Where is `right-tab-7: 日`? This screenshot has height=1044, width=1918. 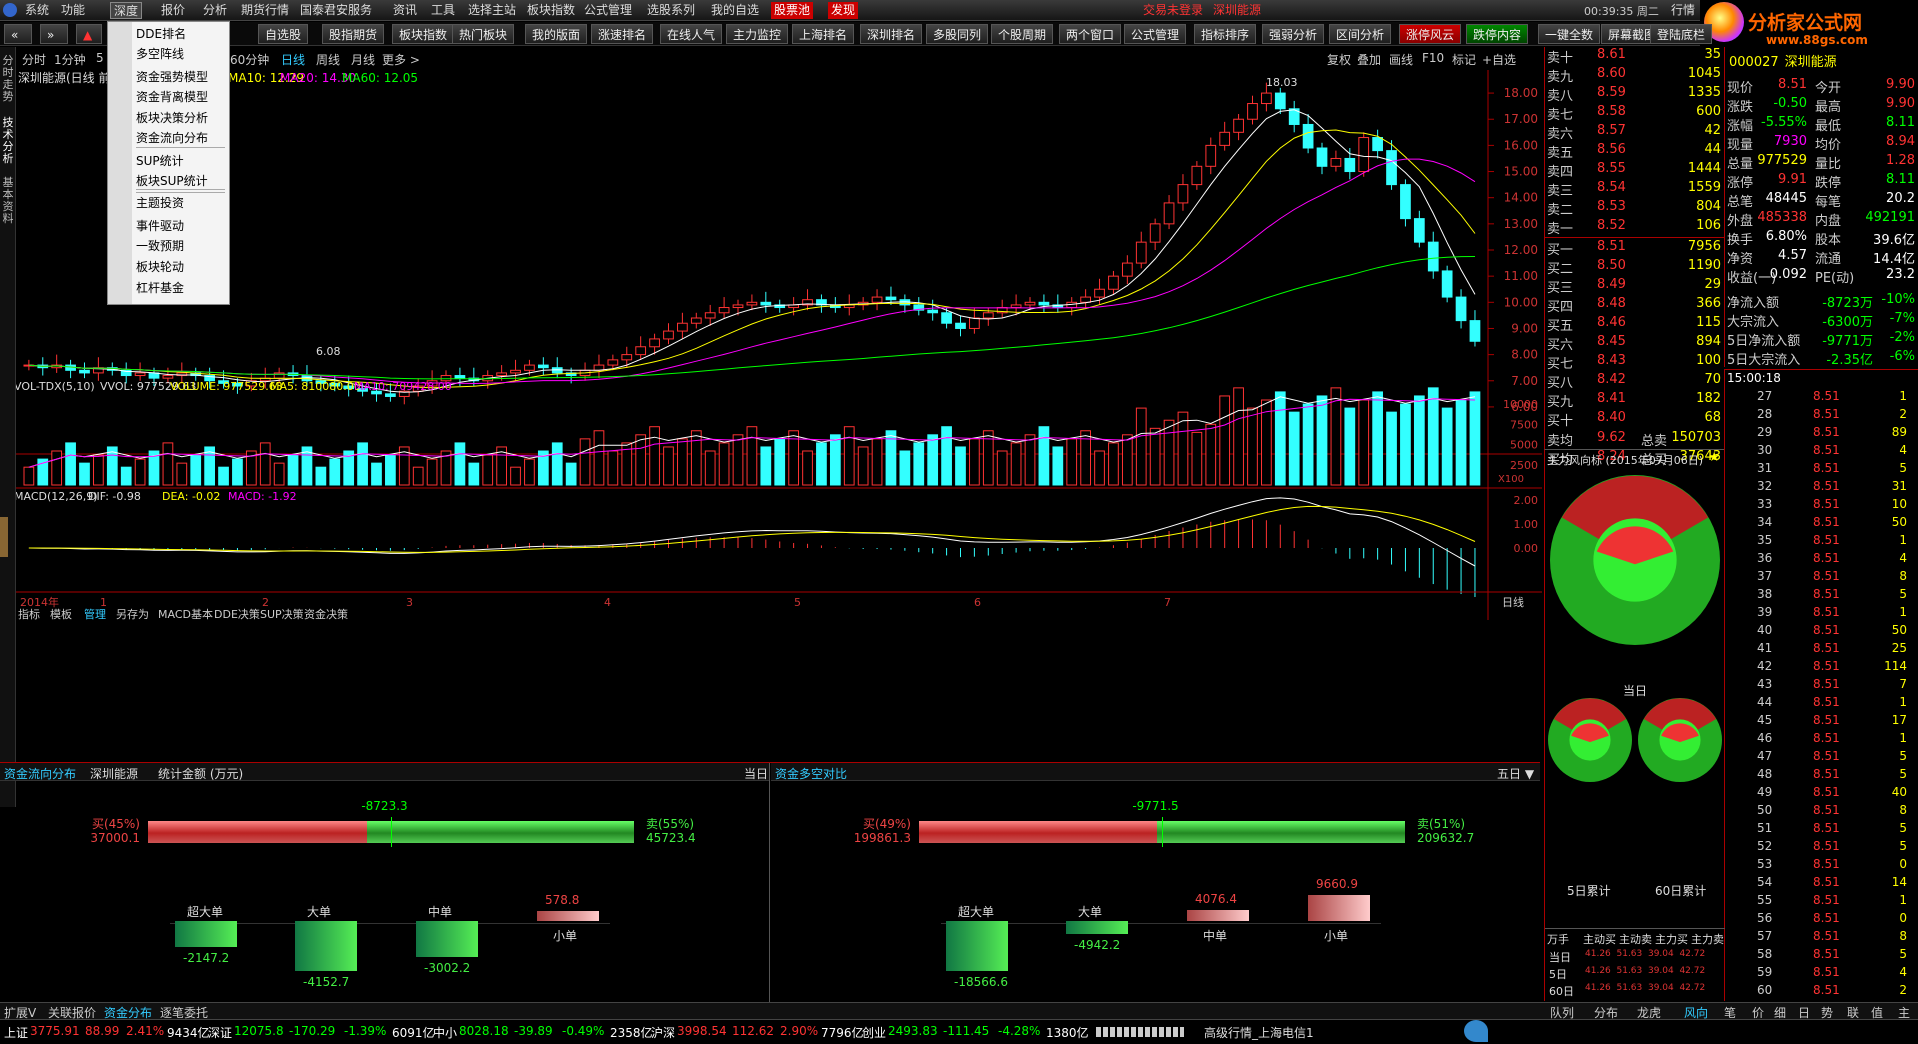
right-tab-7: 日 is located at coordinates (1804, 1013).